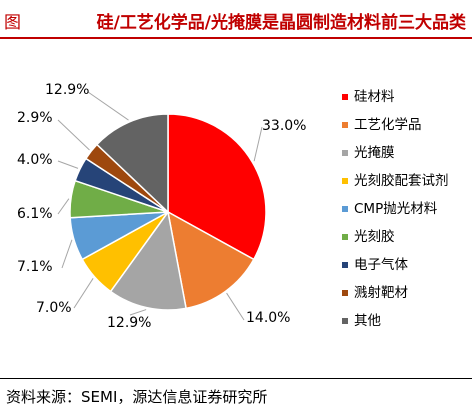 The width and height of the screenshot is (472, 414). Describe the element at coordinates (236, 38) in the screenshot. I see `header-rule` at that location.